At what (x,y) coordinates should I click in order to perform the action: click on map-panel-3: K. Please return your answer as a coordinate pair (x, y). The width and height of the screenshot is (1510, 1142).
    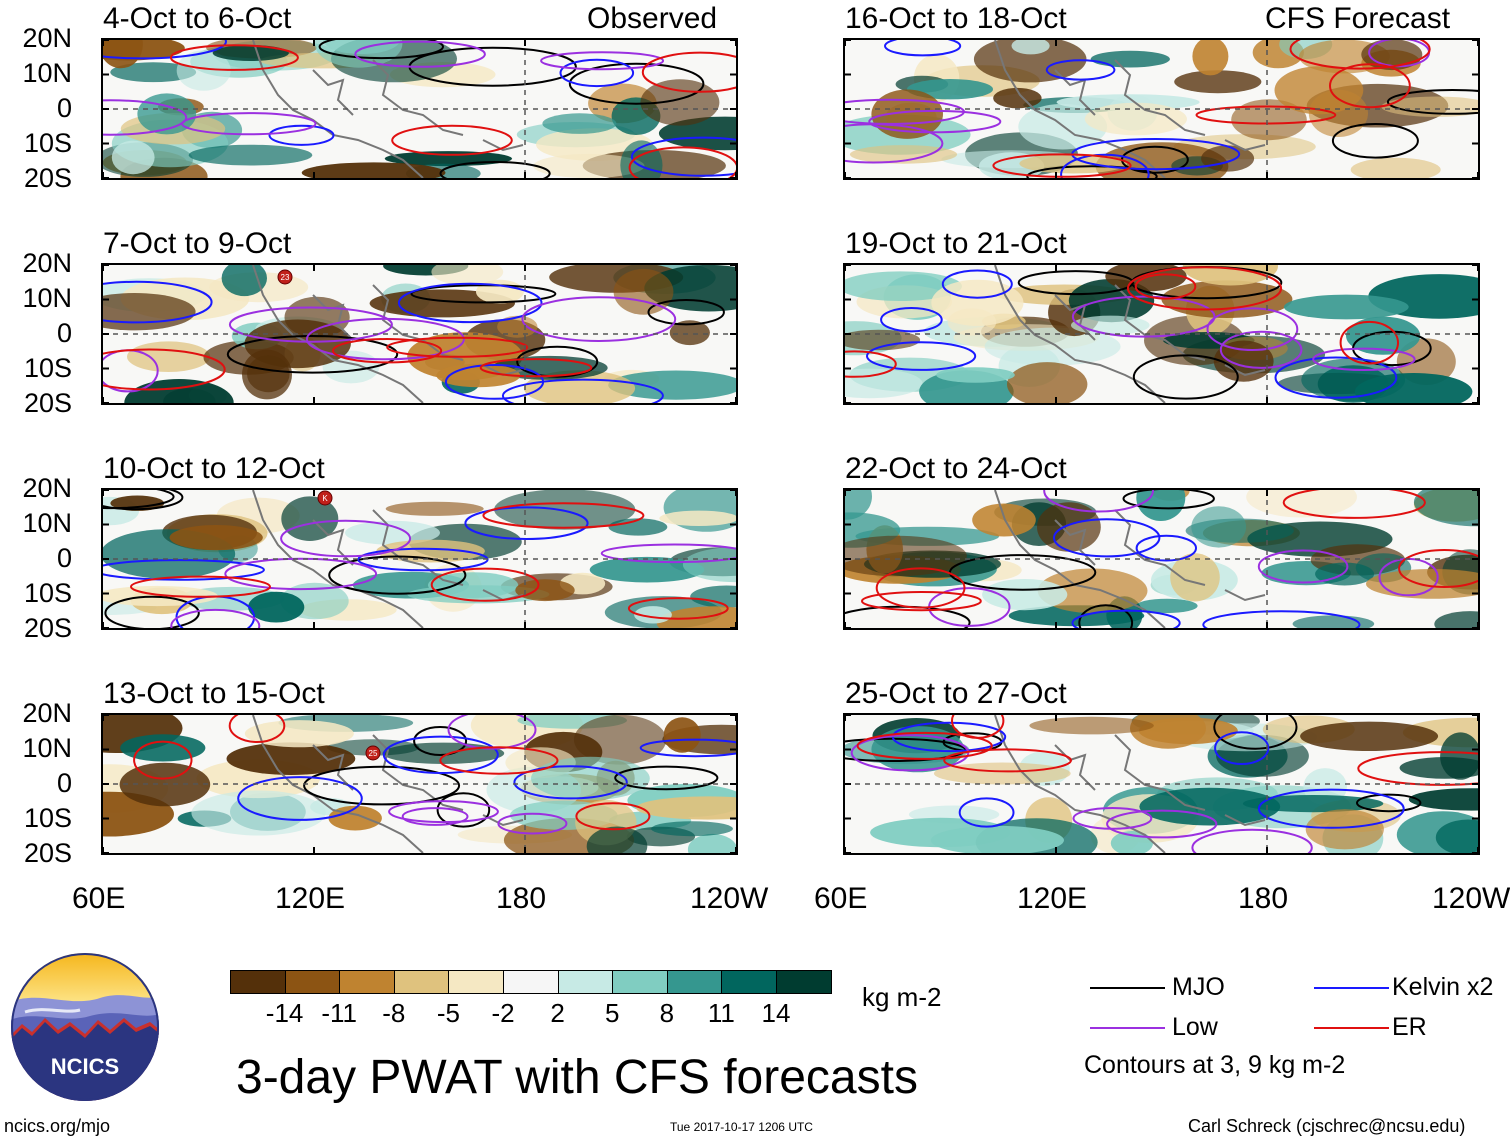
    Looking at the image, I should click on (419, 559).